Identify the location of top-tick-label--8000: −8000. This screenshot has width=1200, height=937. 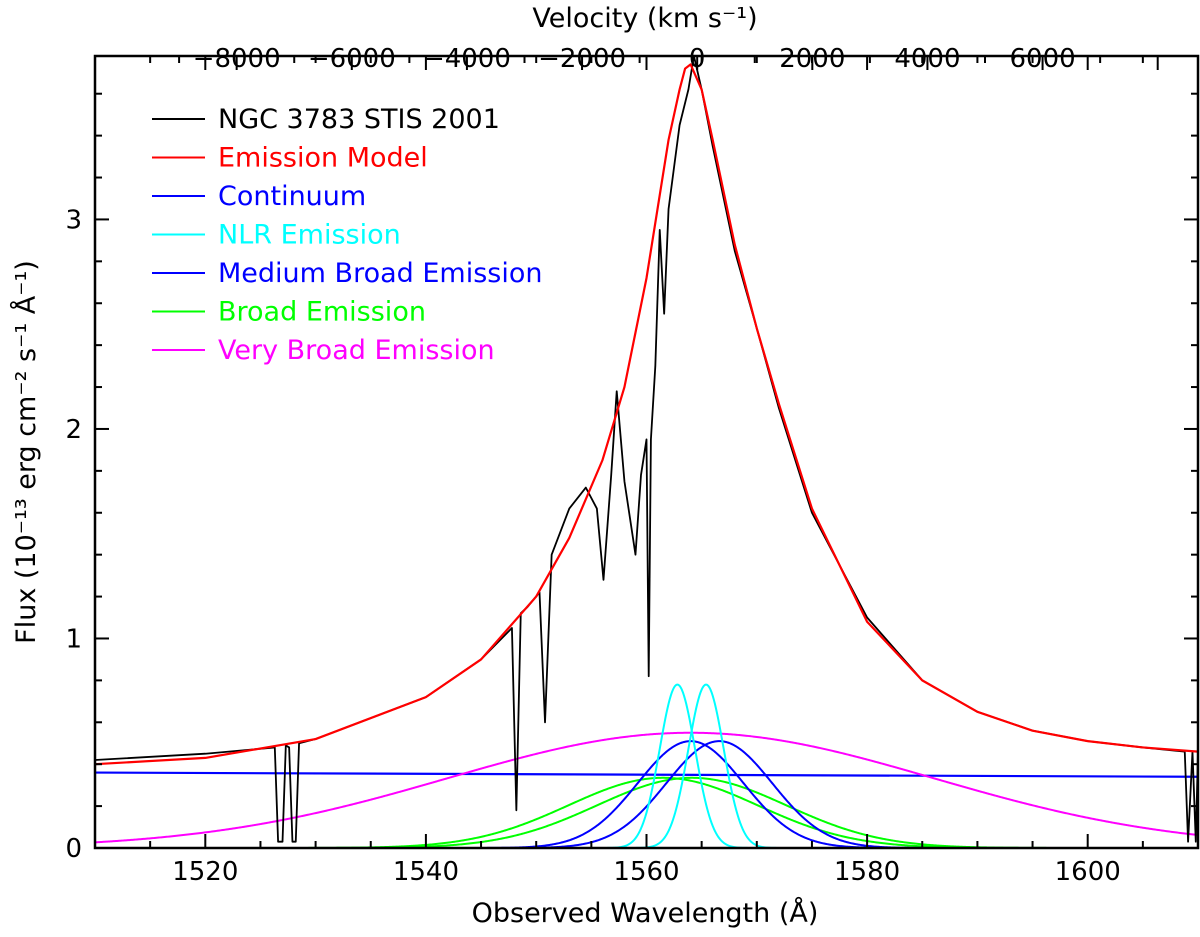
(237, 59).